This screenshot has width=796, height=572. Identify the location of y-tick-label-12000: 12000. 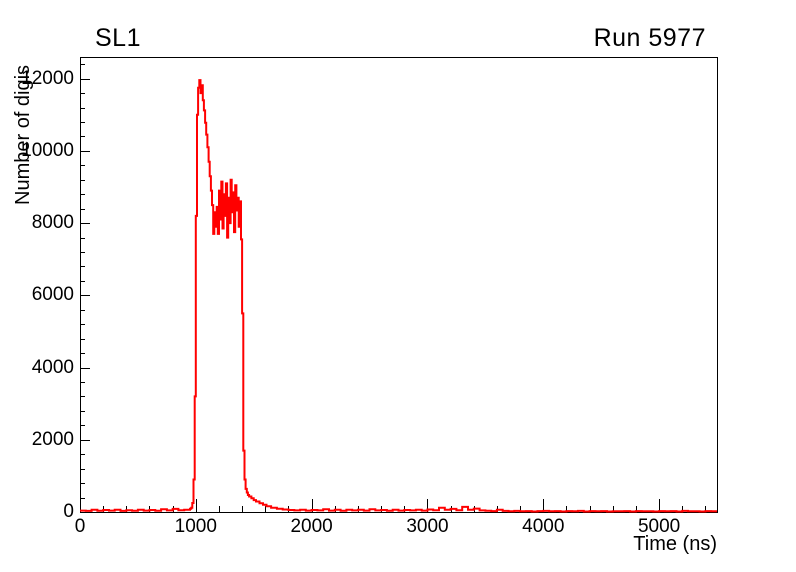
(47, 78).